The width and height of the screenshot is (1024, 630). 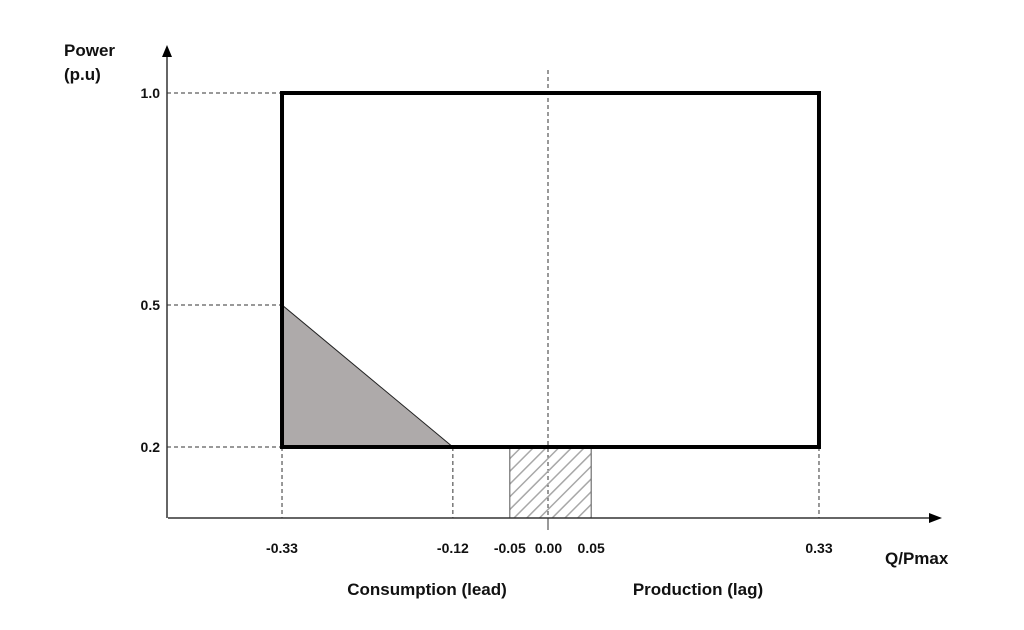 I want to click on x-tick-label: 0.05, so click(x=591, y=548).